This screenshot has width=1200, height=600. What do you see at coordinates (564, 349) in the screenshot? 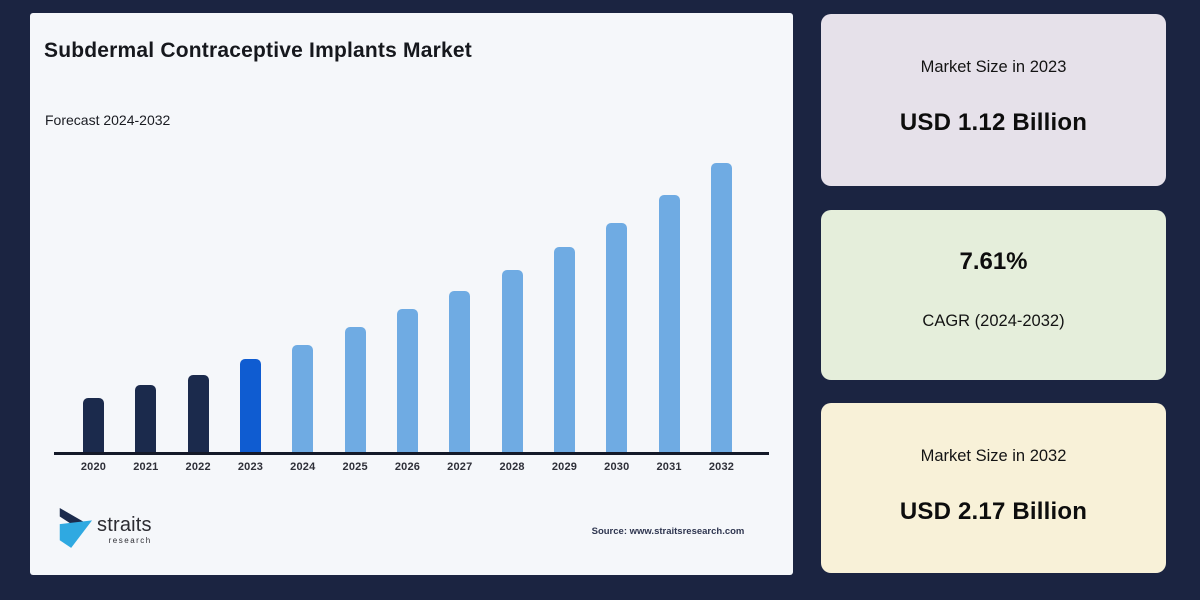
I see `bar-2029` at bounding box center [564, 349].